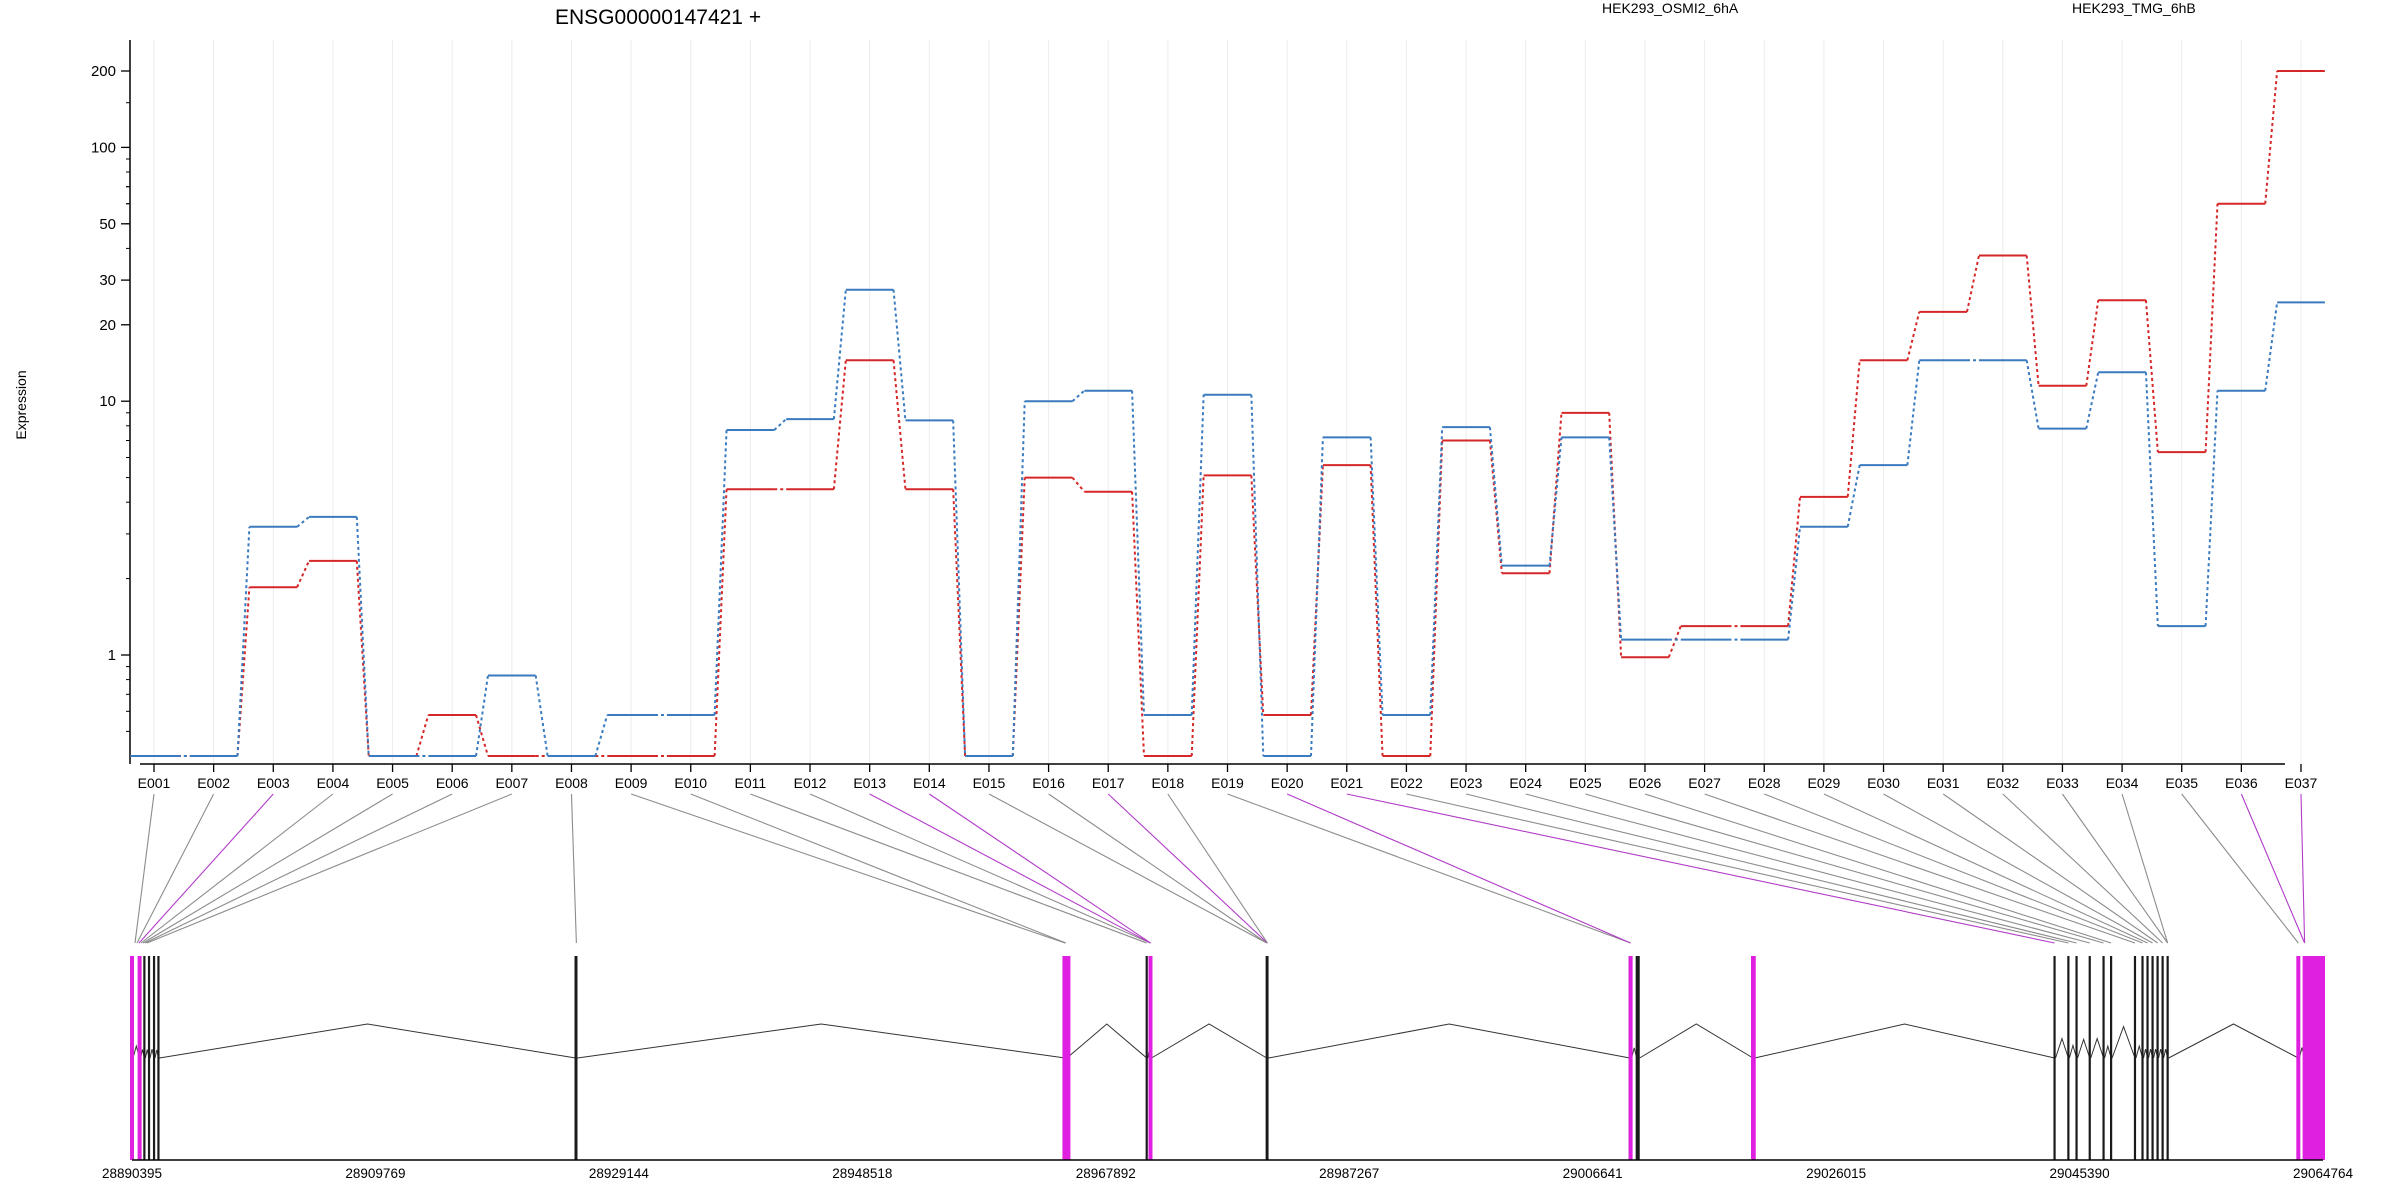 This screenshot has width=2400, height=1200. Describe the element at coordinates (619, 1173) in the screenshot. I see `coordinate-tick-label: 28929144` at that location.